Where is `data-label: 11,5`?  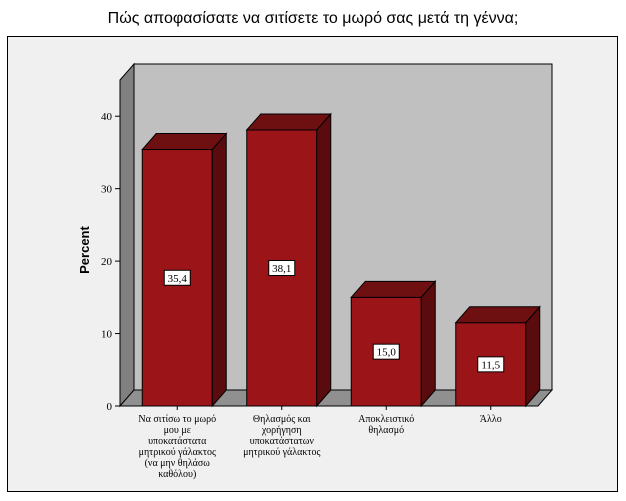 data-label: 11,5 is located at coordinates (490, 365).